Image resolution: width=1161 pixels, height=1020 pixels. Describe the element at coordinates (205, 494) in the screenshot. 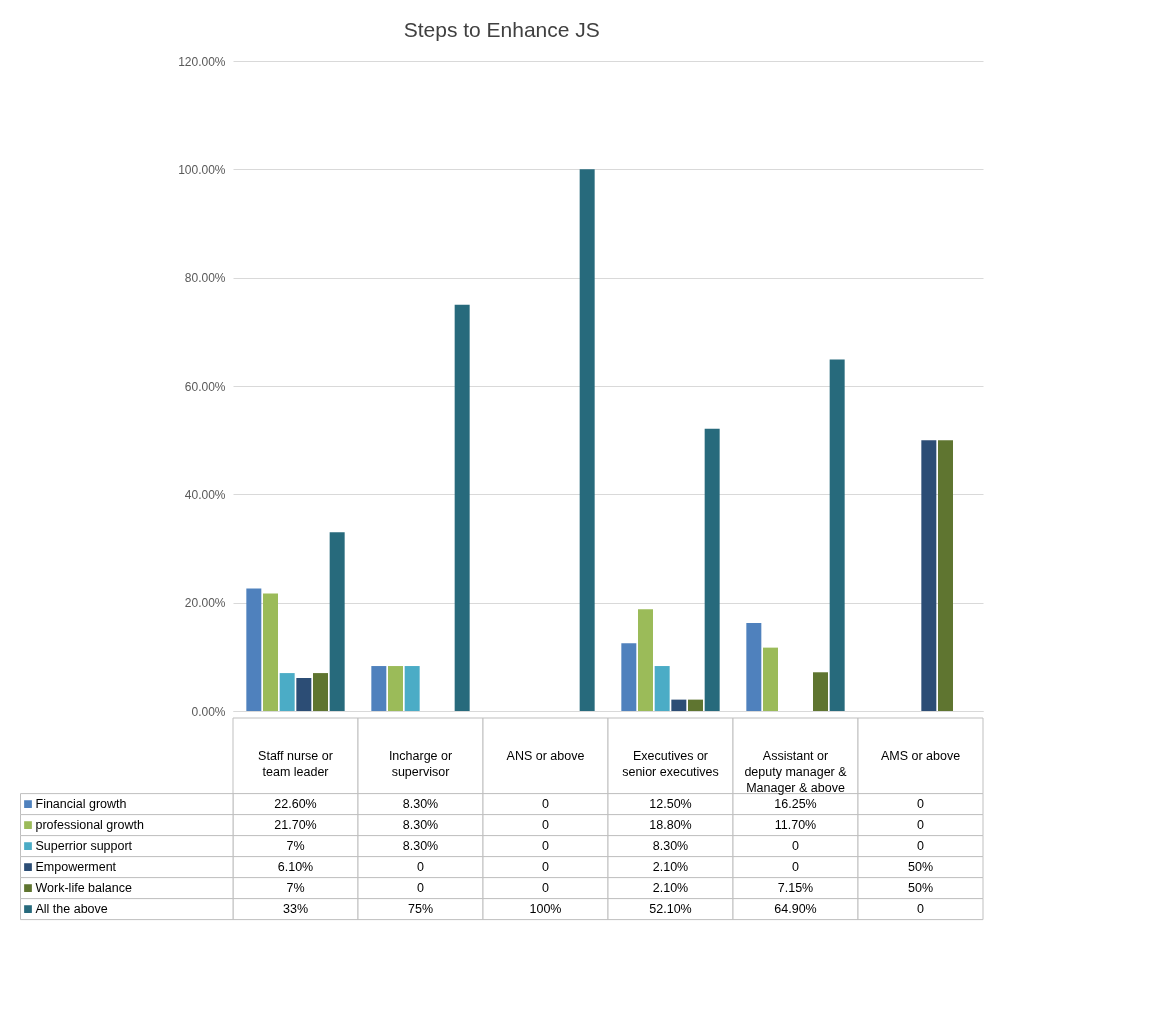

I see `y-tick-label: 40.00%` at that location.